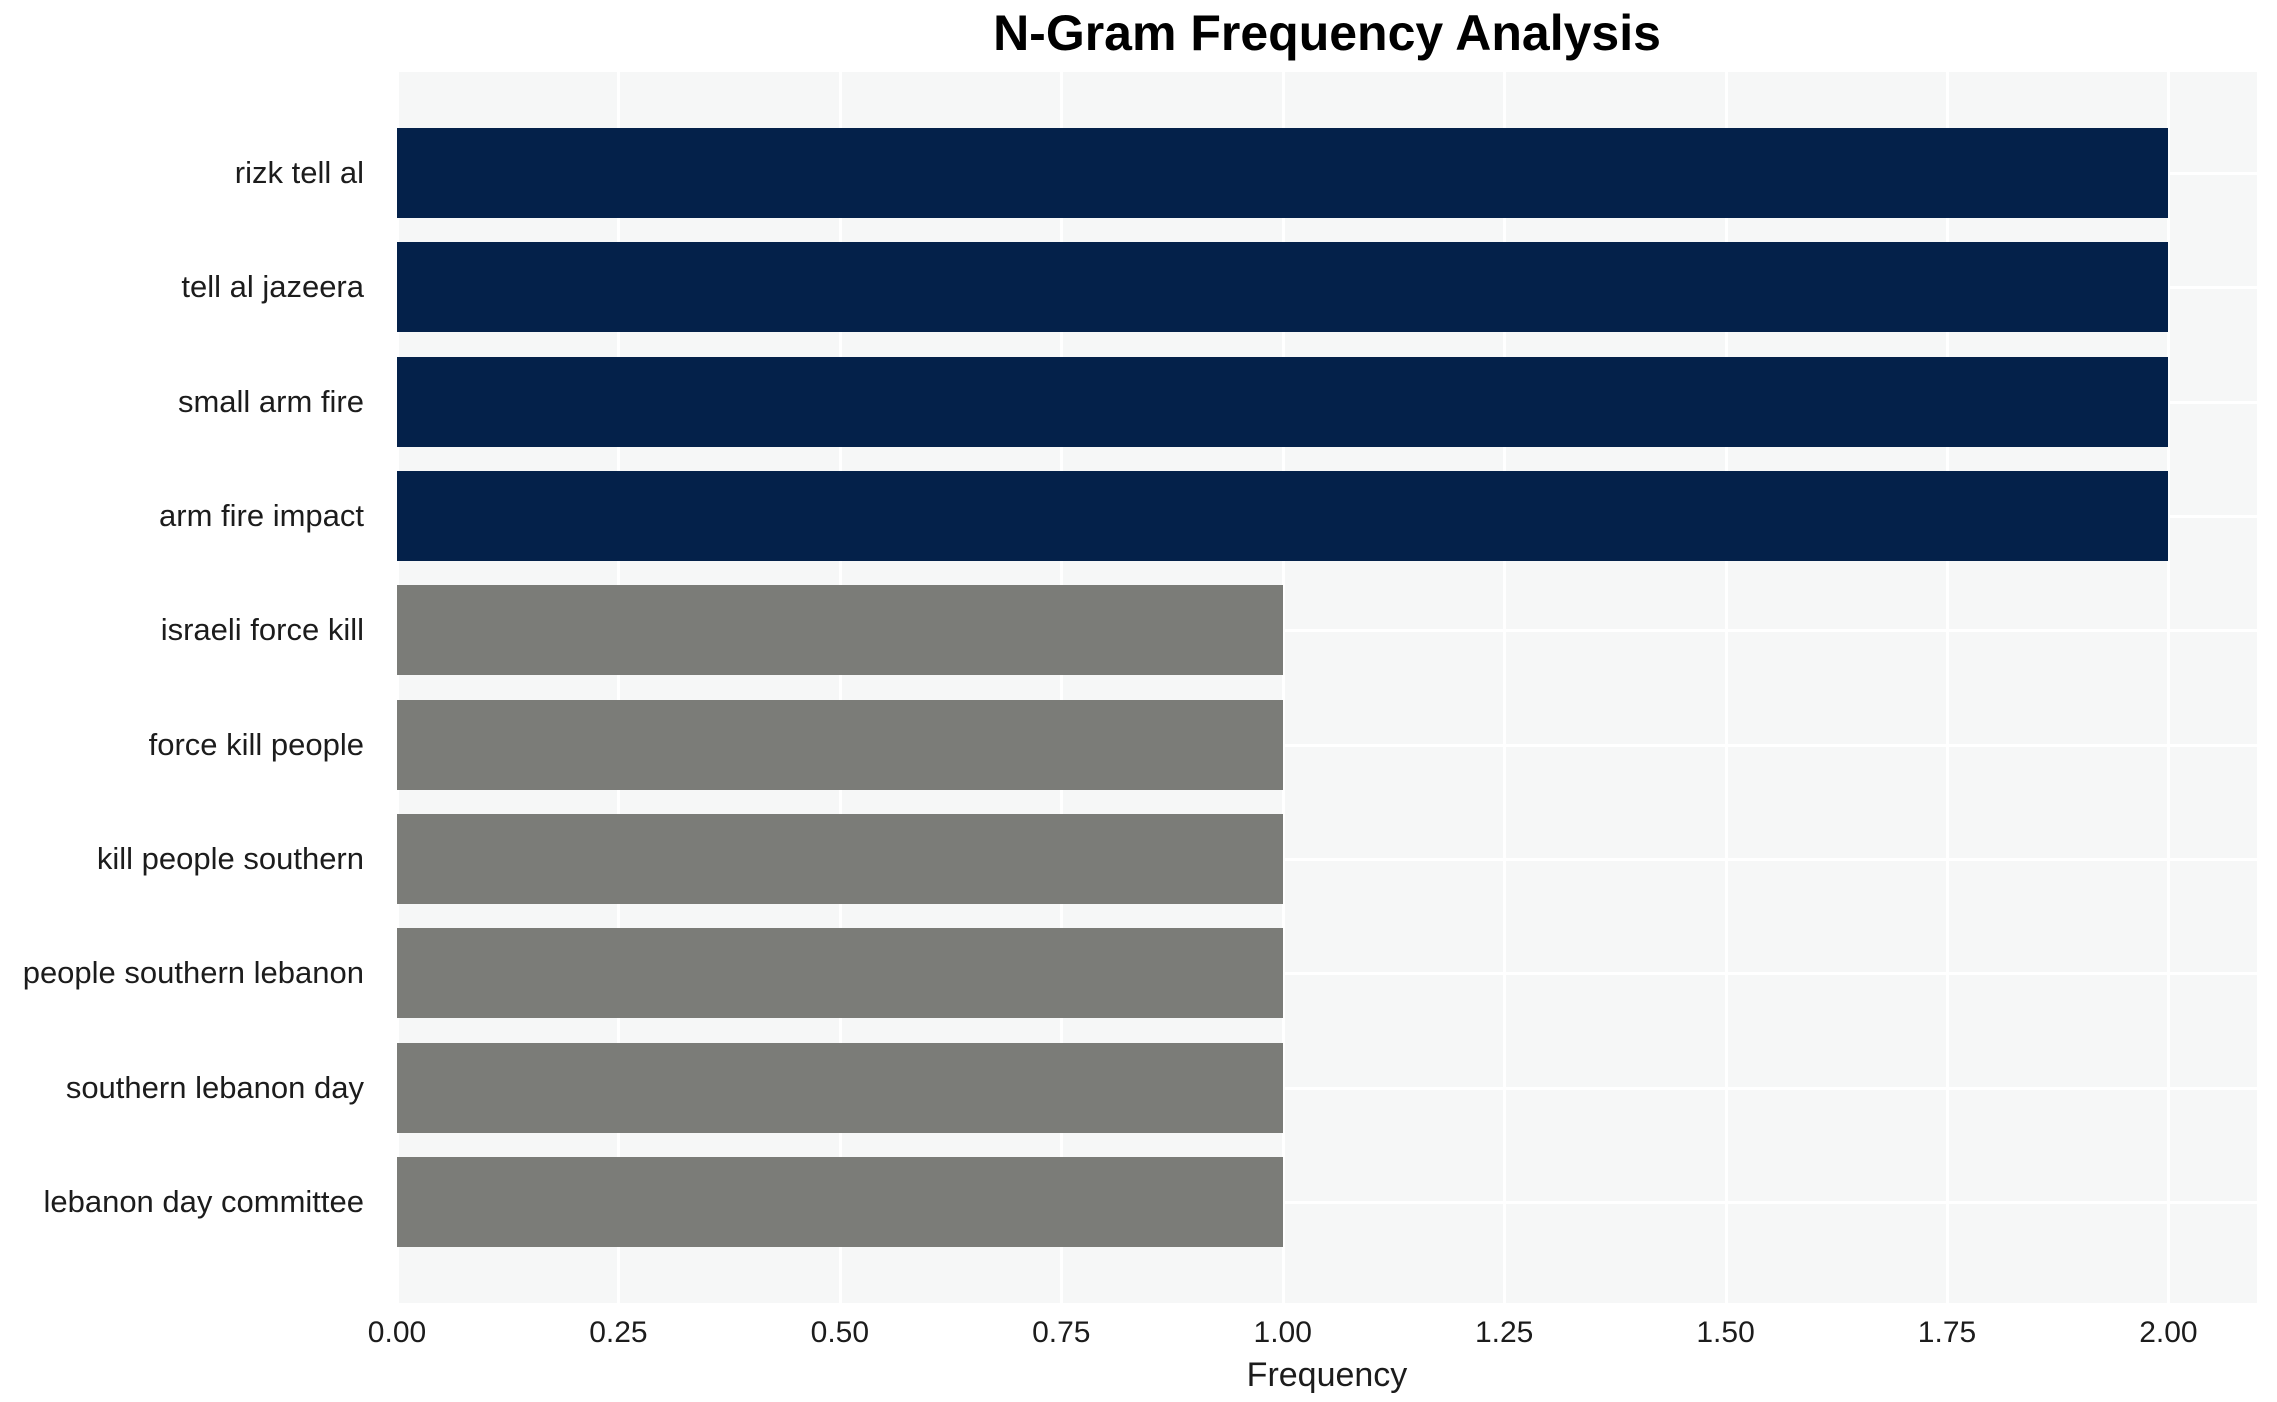  Describe the element at coordinates (230, 858) in the screenshot. I see `y-axis-label: kill people southern` at that location.